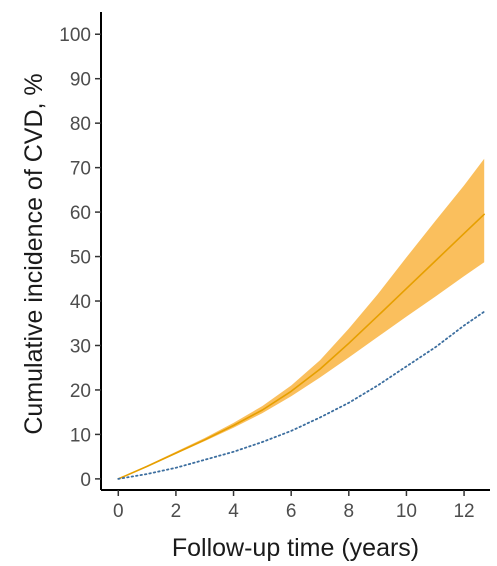 The height and width of the screenshot is (566, 497). What do you see at coordinates (80, 391) in the screenshot?
I see `y-tick-label: 20` at bounding box center [80, 391].